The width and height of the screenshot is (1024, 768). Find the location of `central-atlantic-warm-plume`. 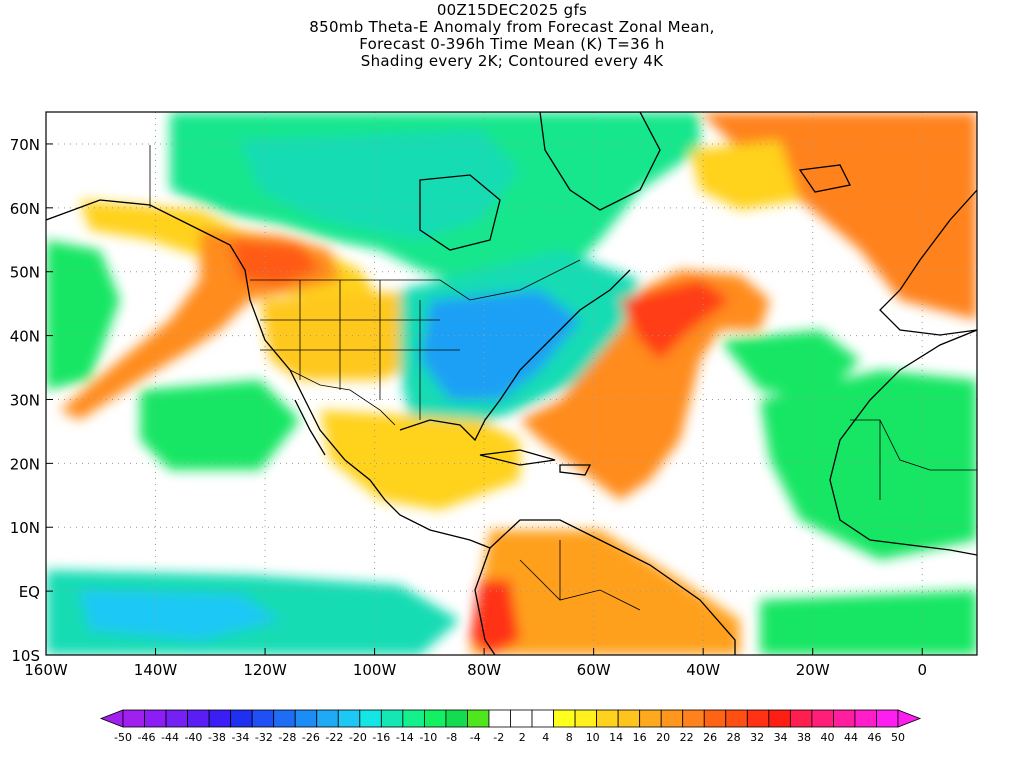

central-atlantic-warm-plume is located at coordinates (645, 385).